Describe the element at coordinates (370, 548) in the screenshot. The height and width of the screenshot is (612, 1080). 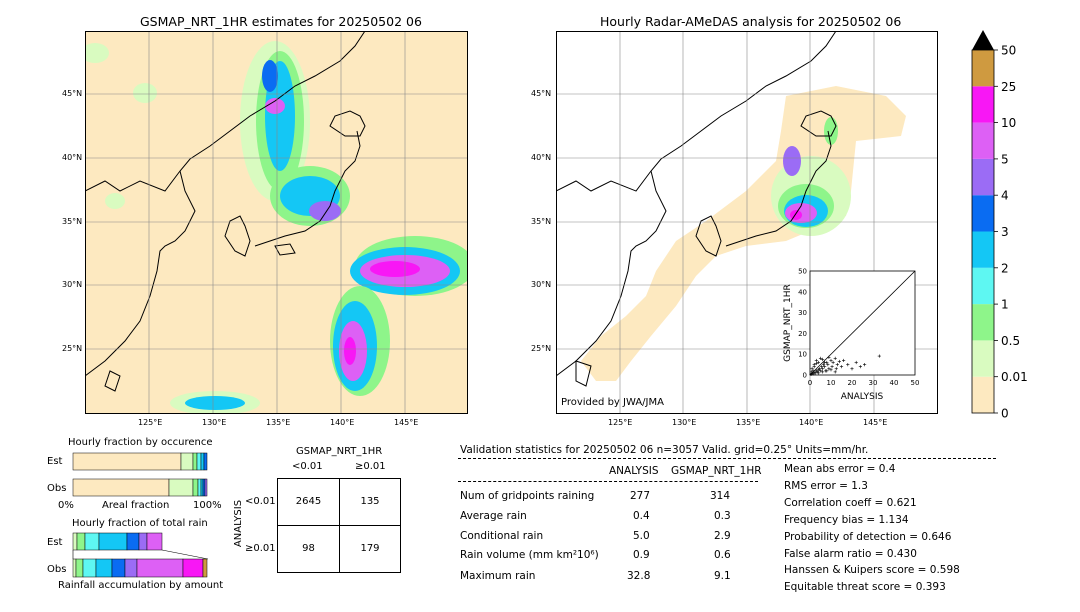
I see `contingency-cell-22: 179` at that location.